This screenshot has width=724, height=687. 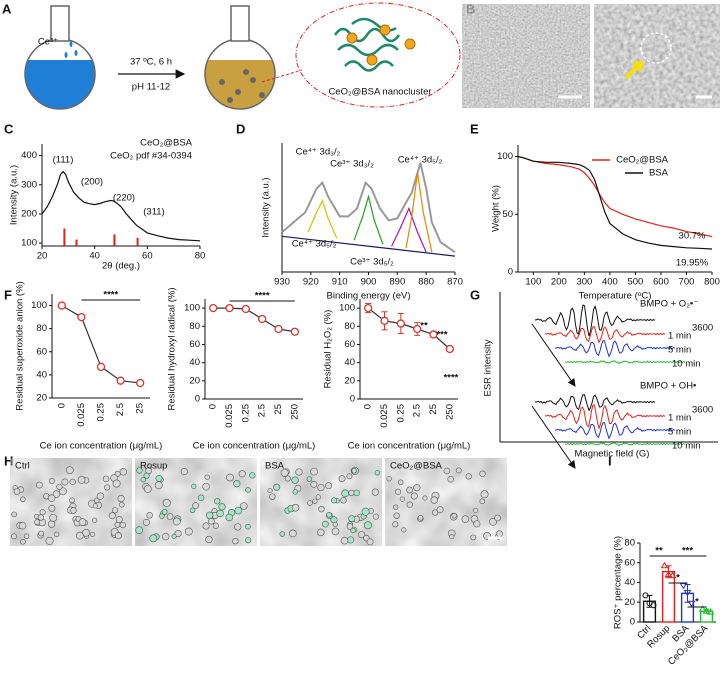 I want to click on time-arrow, so click(x=553, y=355).